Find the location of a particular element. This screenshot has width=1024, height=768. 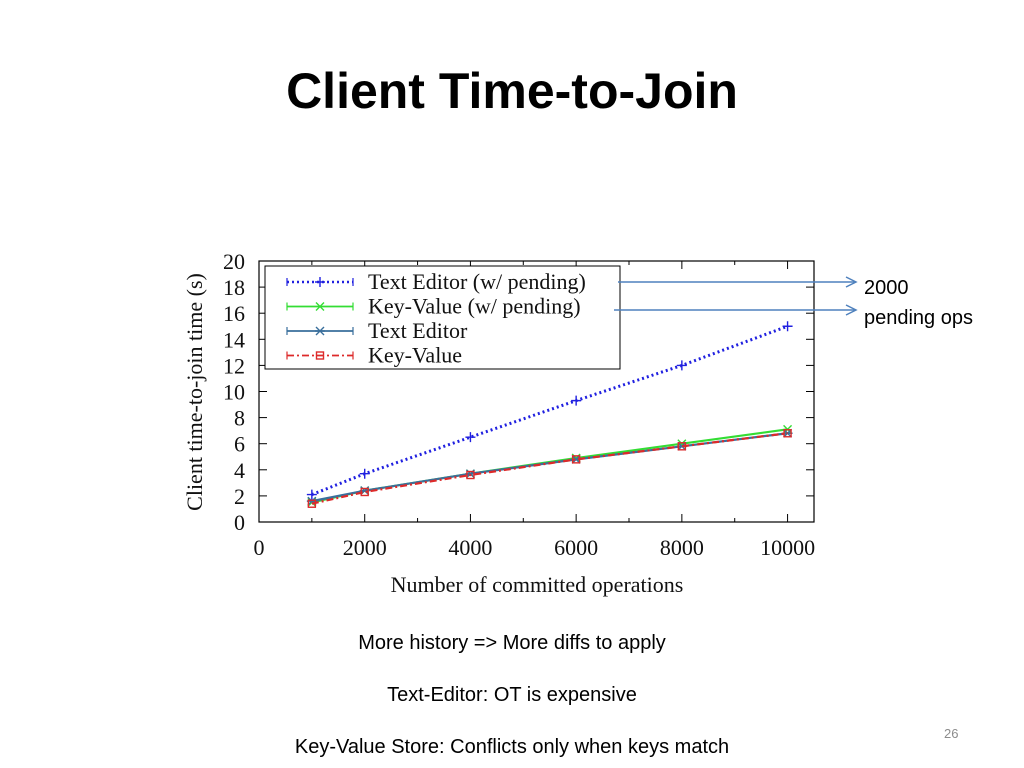

x-tick-label: 4000 is located at coordinates (470, 547).